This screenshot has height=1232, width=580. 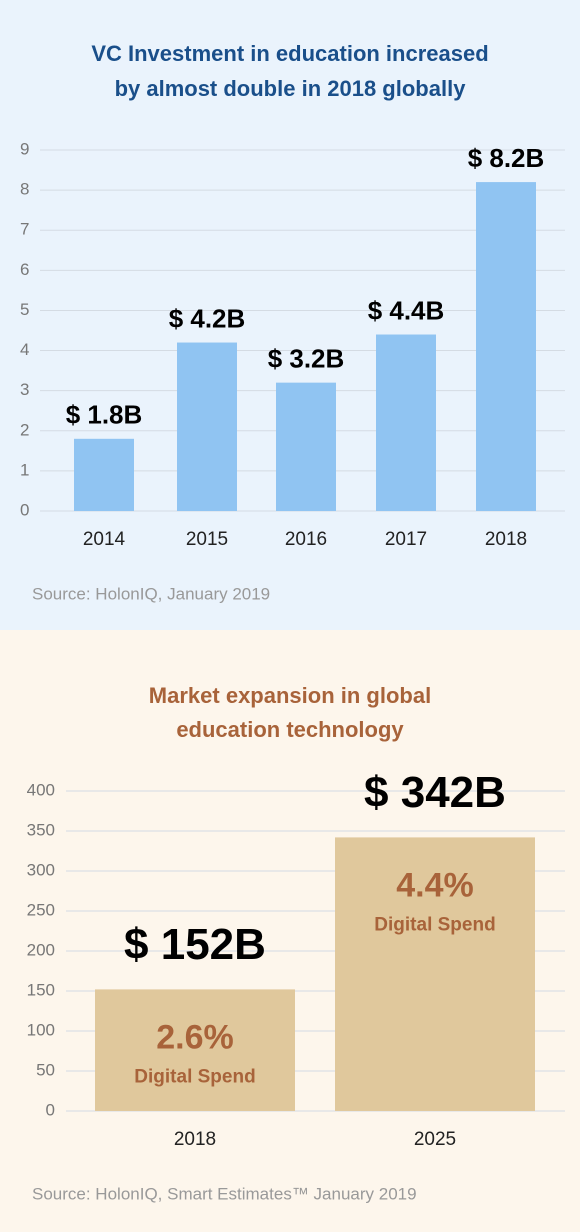 What do you see at coordinates (41, 989) in the screenshot?
I see `y-tick-label: 150` at bounding box center [41, 989].